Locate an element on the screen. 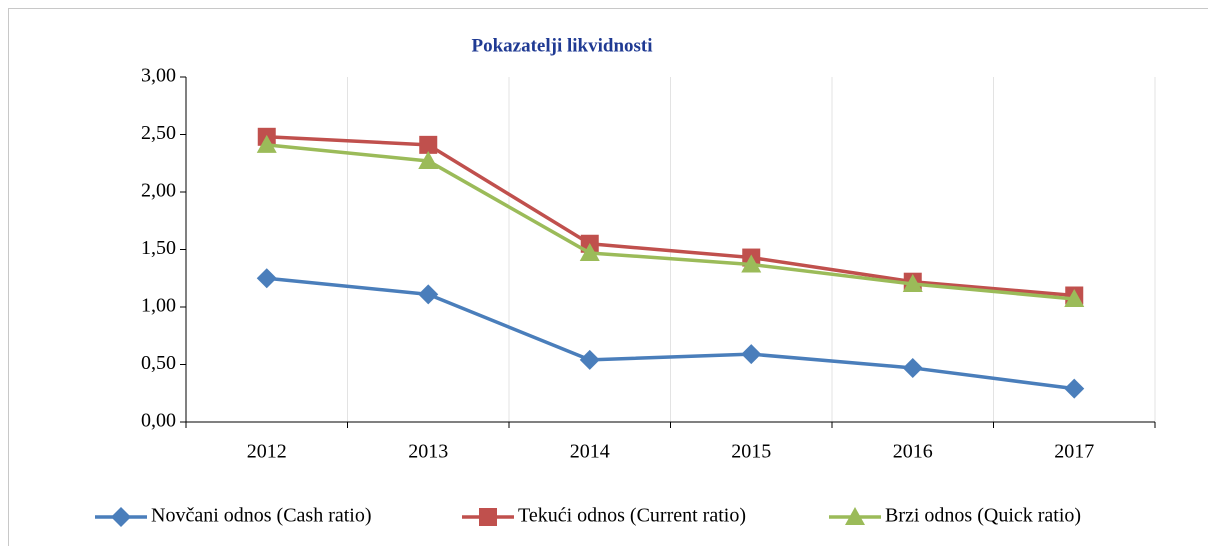 This screenshot has width=1208, height=546. y-tick-label: 3,00 is located at coordinates (158, 76).